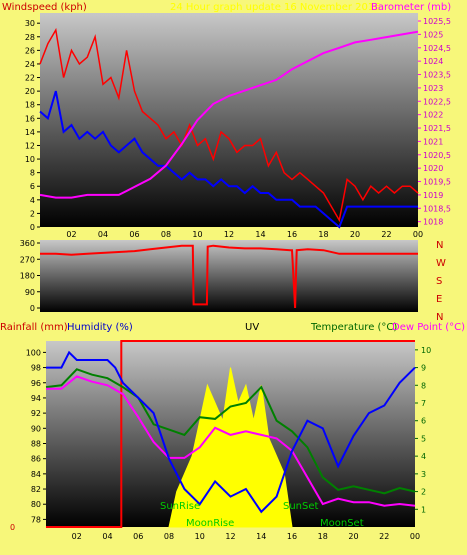  I want to click on direction-tick-label: 360, so click(27, 243).